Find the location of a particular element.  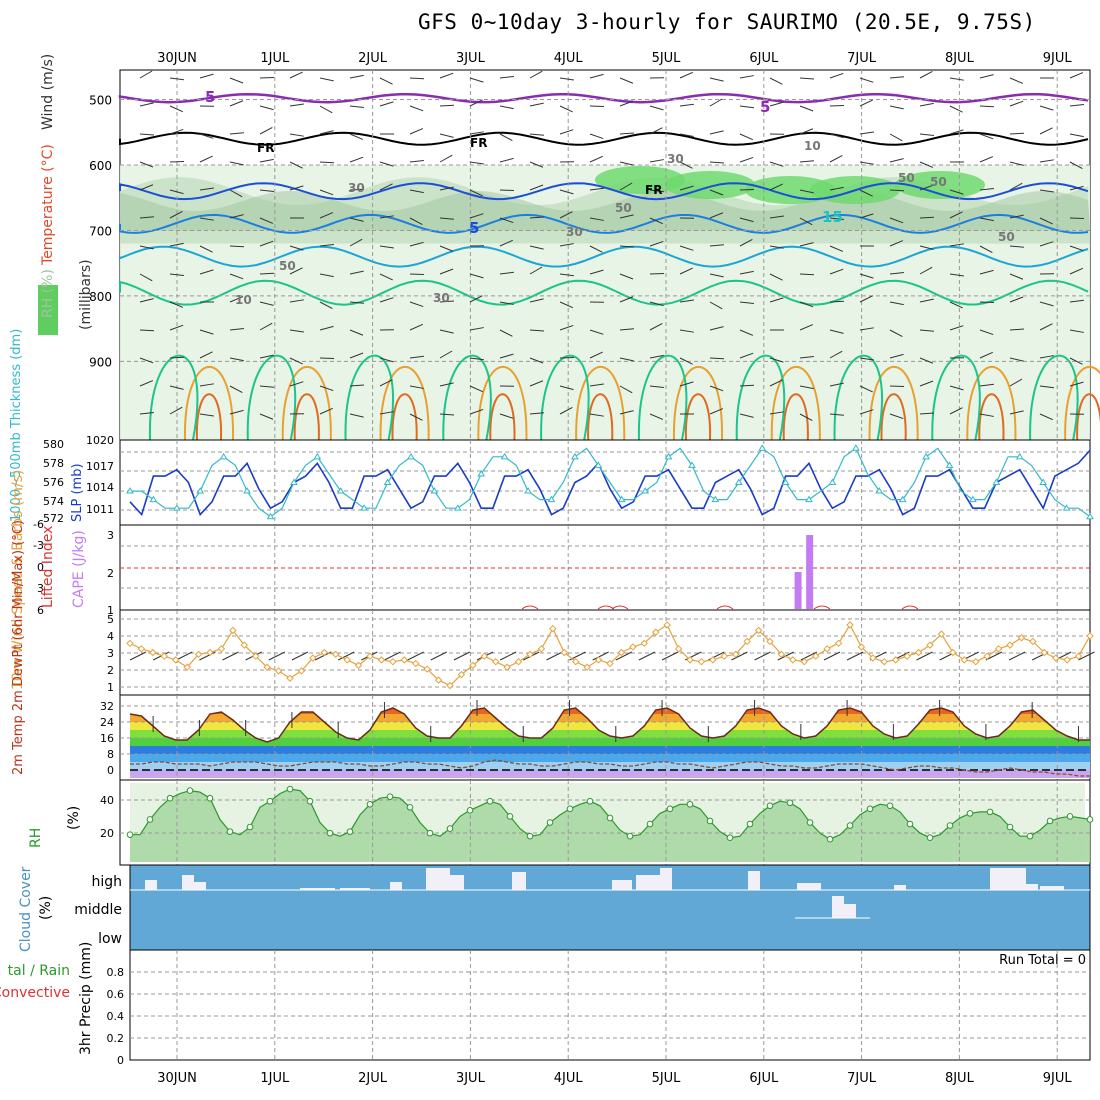

top-date-label: 5JUL is located at coordinates (667, 58).